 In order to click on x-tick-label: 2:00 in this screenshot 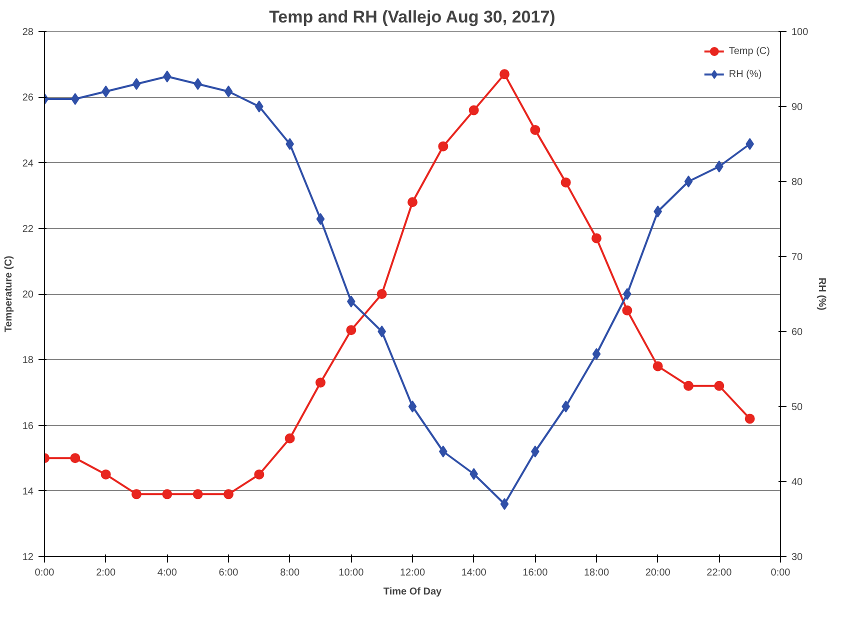, I will do `click(106, 573)`.